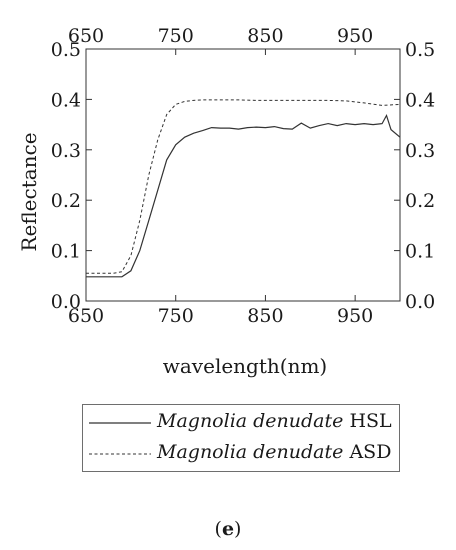 This screenshot has height=550, width=456. What do you see at coordinates (66, 50) in the screenshot?
I see `y-tick-label-left-5: 0.5` at bounding box center [66, 50].